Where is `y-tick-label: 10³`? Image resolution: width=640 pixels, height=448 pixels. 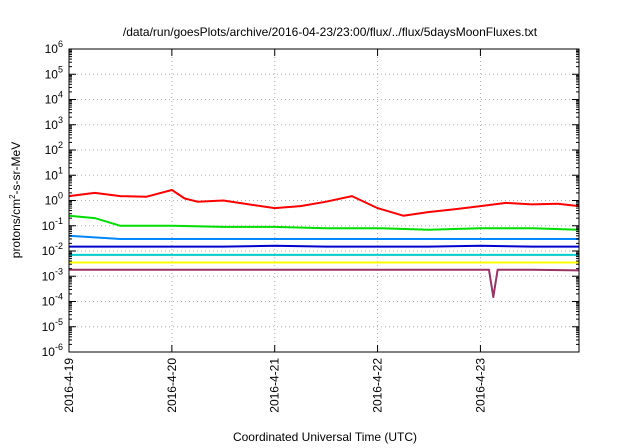 y-tick-label: 10³ is located at coordinates (54, 123).